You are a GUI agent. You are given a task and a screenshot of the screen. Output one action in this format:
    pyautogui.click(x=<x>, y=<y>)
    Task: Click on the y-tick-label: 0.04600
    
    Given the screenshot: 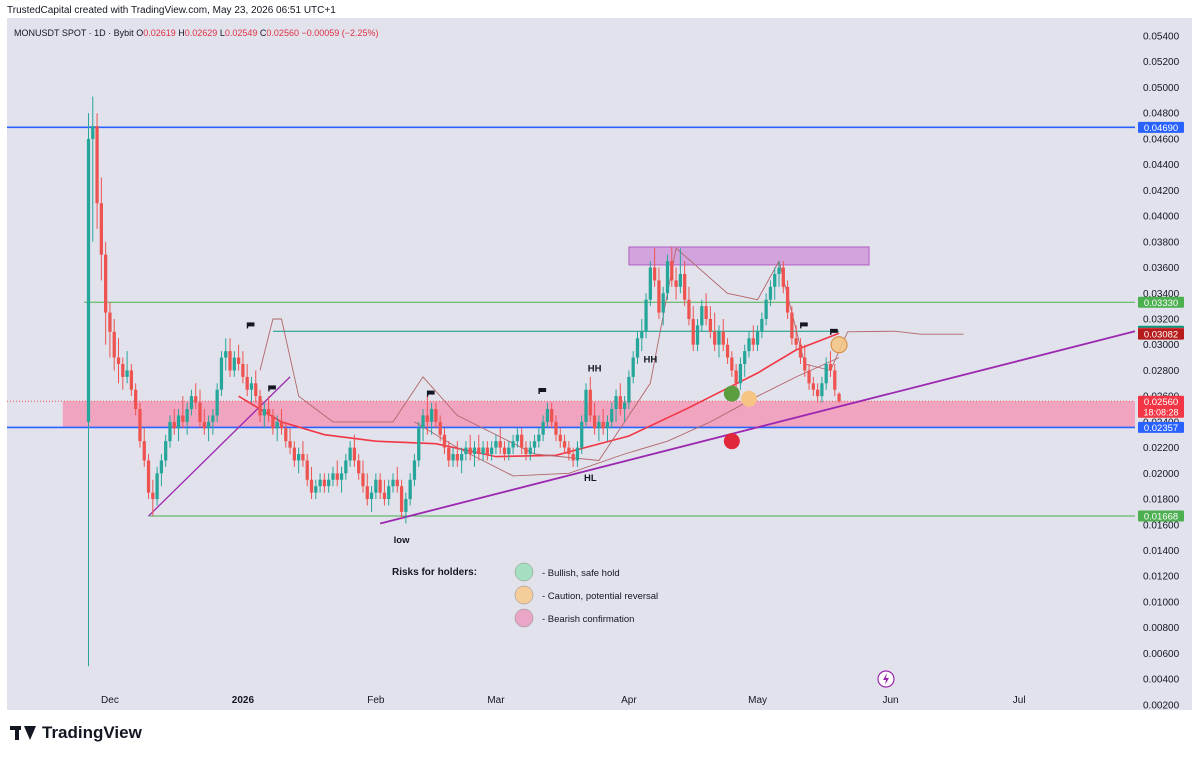 What is the action you would take?
    pyautogui.click(x=1161, y=139)
    